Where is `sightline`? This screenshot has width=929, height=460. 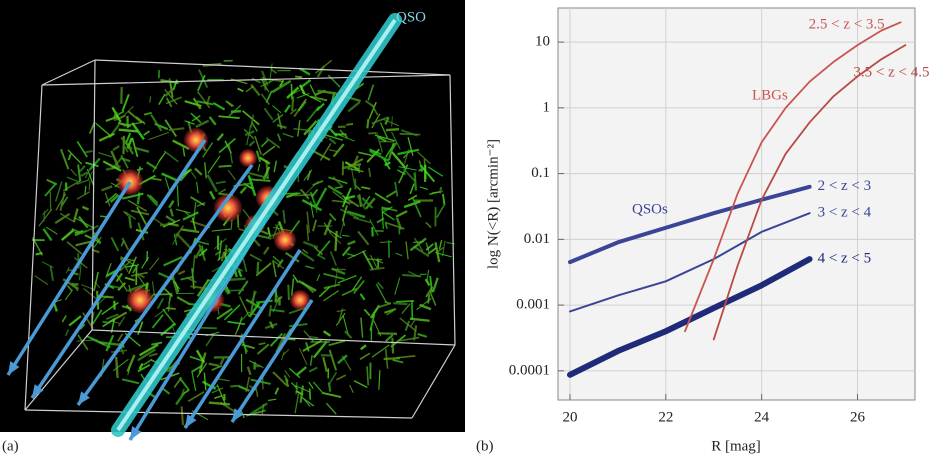
sightline is located at coordinates (242, 339).